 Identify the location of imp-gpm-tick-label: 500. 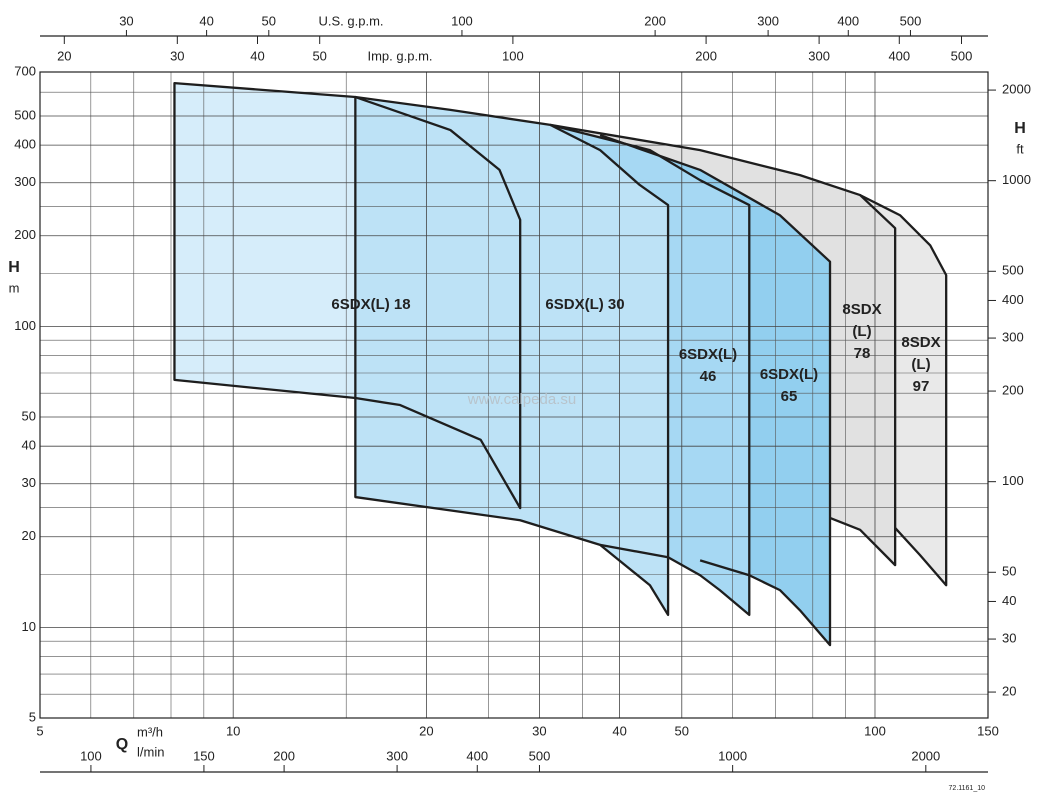
(962, 55).